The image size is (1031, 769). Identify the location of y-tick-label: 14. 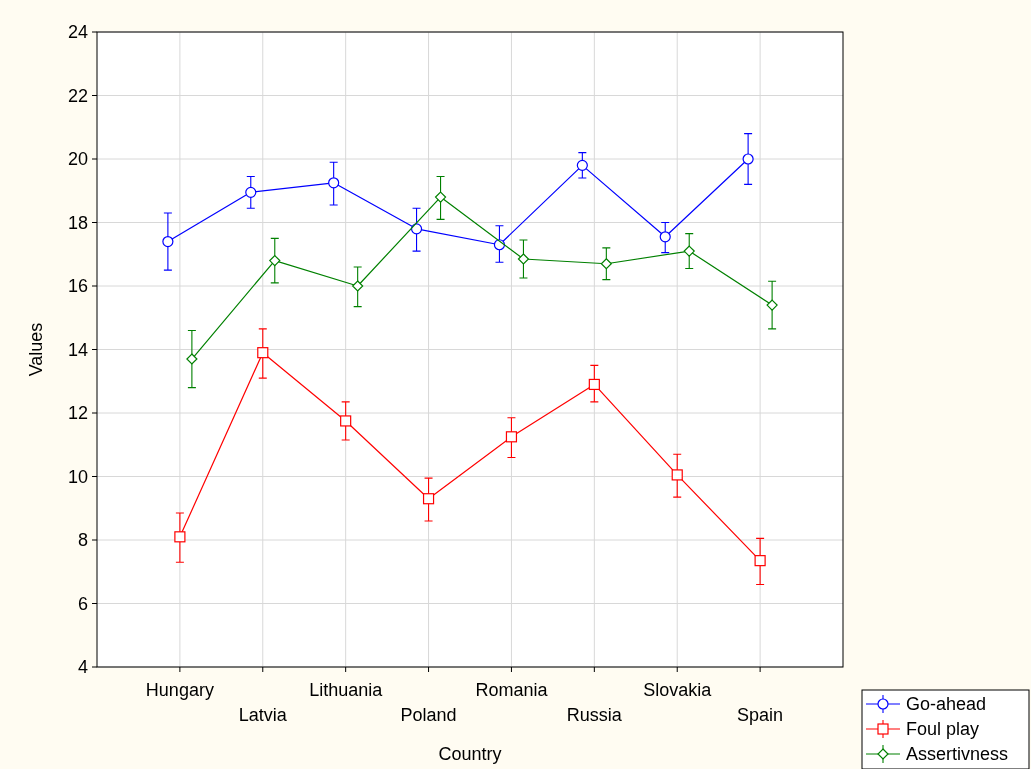
(77, 349).